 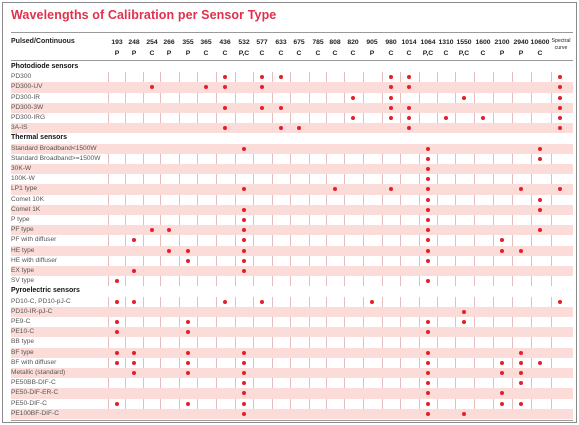 What do you see at coordinates (292, 128) in the screenshot?
I see `sensor-row: 3A-IS` at bounding box center [292, 128].